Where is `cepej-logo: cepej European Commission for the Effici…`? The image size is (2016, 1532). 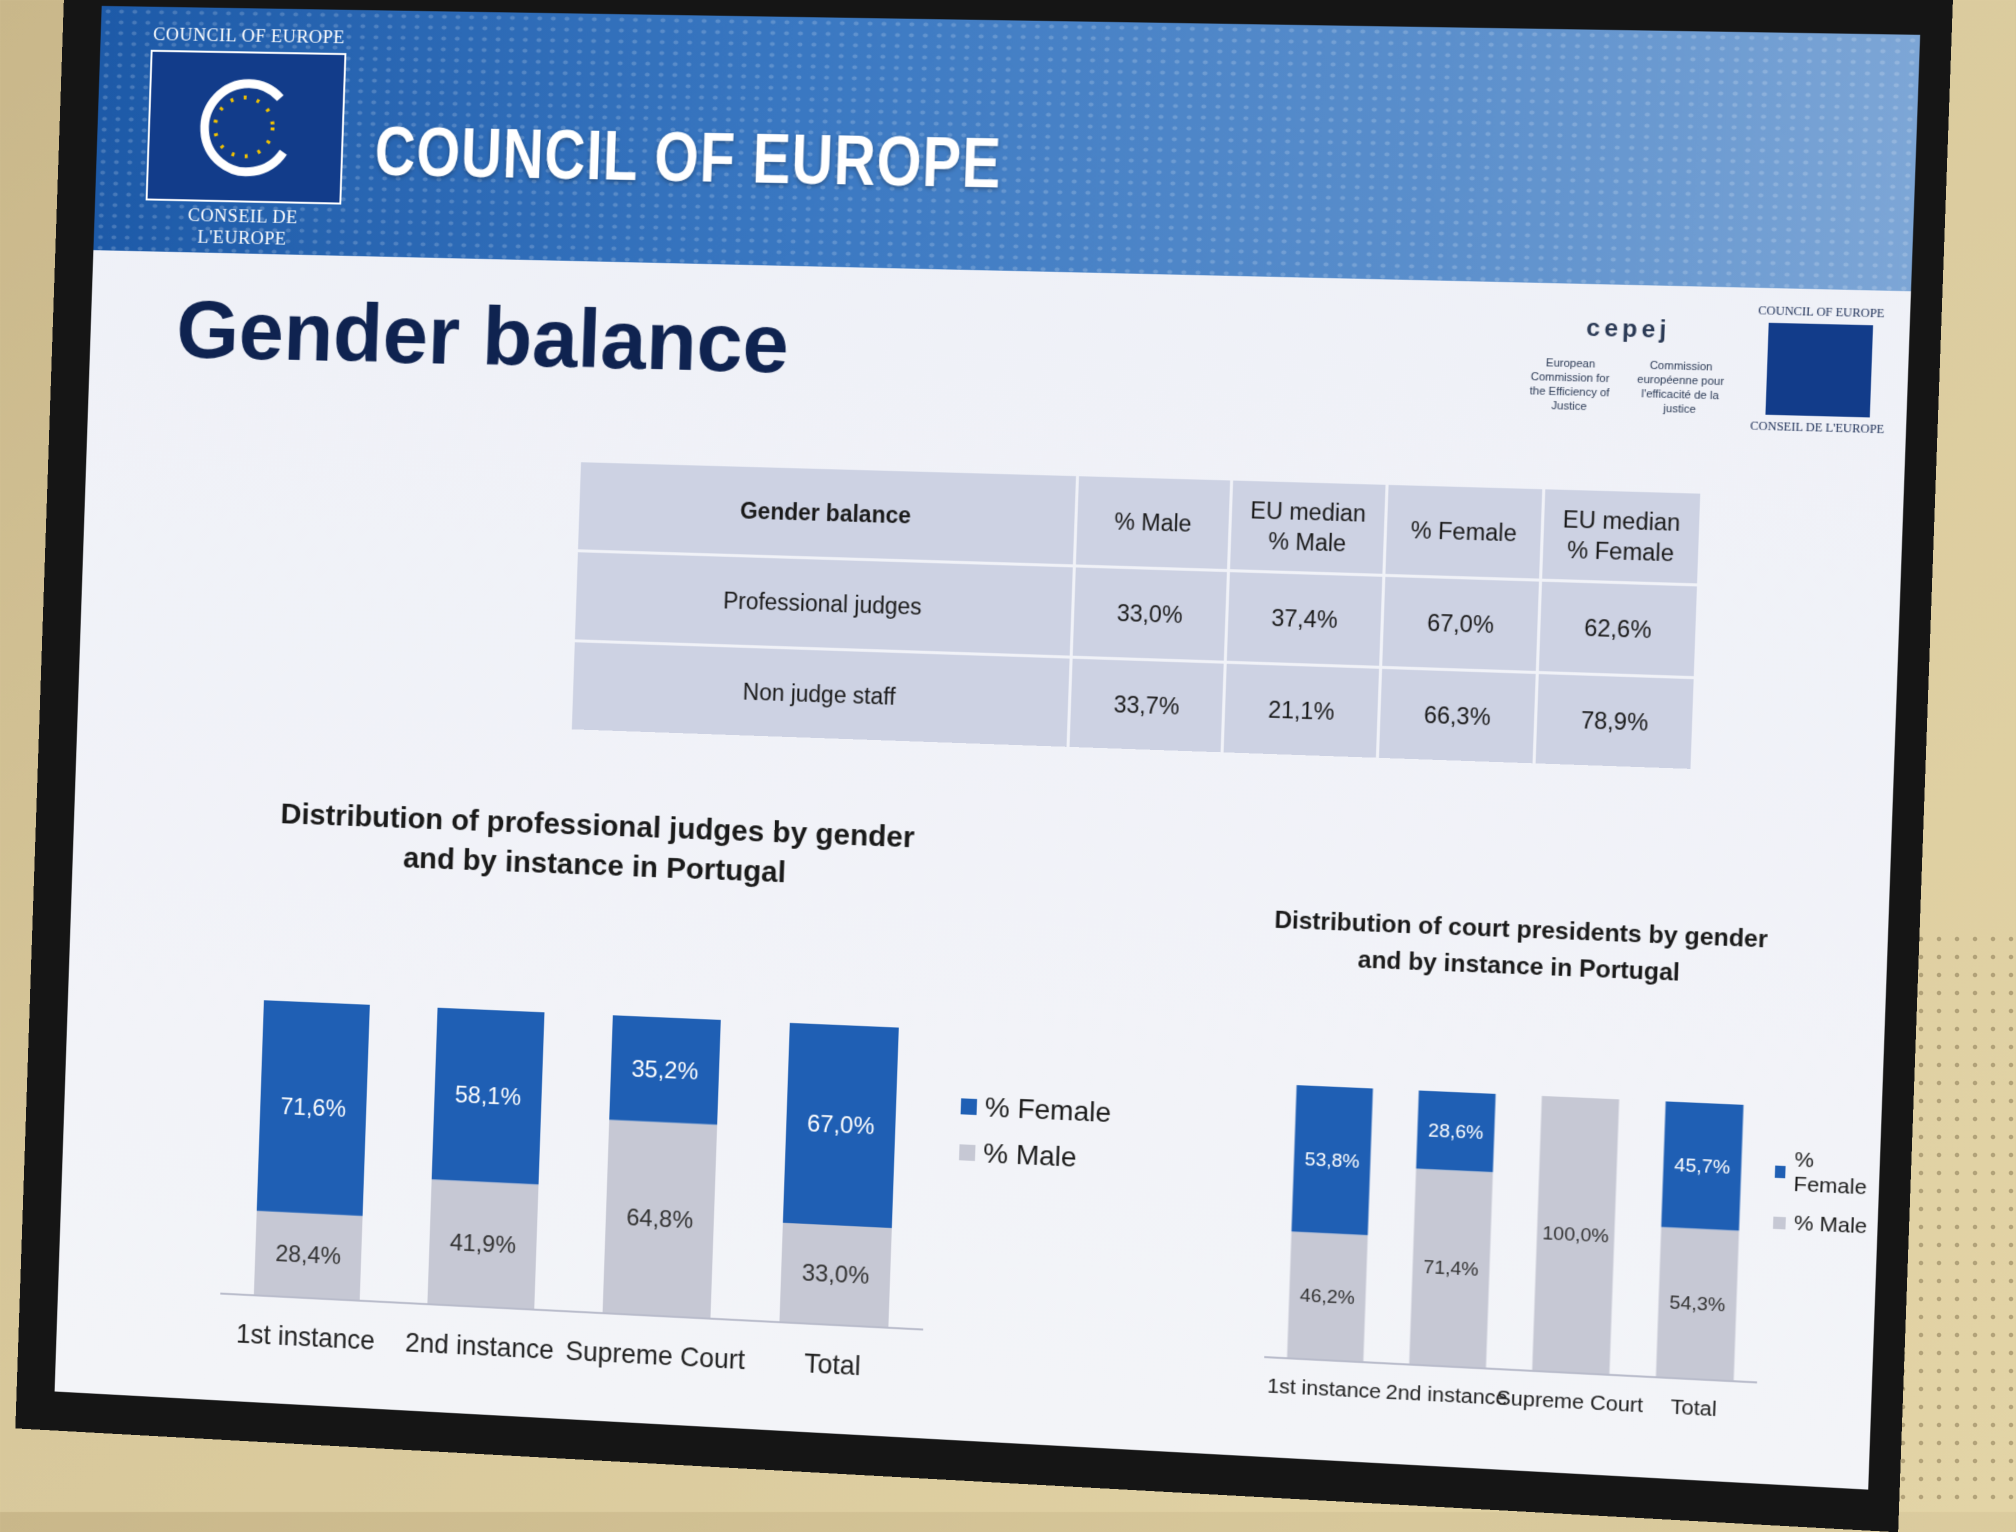 cepej-logo: cepej European Commission for the Effici… is located at coordinates (1626, 377).